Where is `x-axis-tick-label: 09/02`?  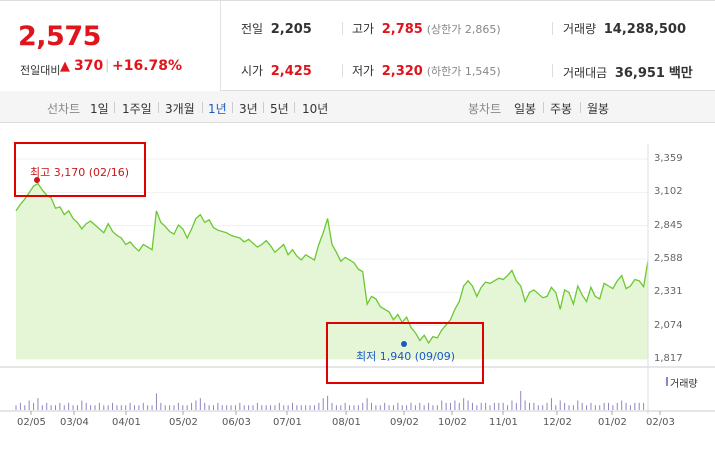
x-axis-tick-label: 09/02 is located at coordinates (404, 422).